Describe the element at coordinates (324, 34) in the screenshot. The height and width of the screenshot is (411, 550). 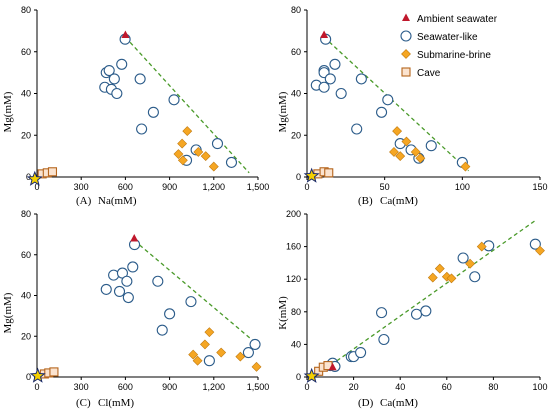
I see `panel-b-ambient-point` at that location.